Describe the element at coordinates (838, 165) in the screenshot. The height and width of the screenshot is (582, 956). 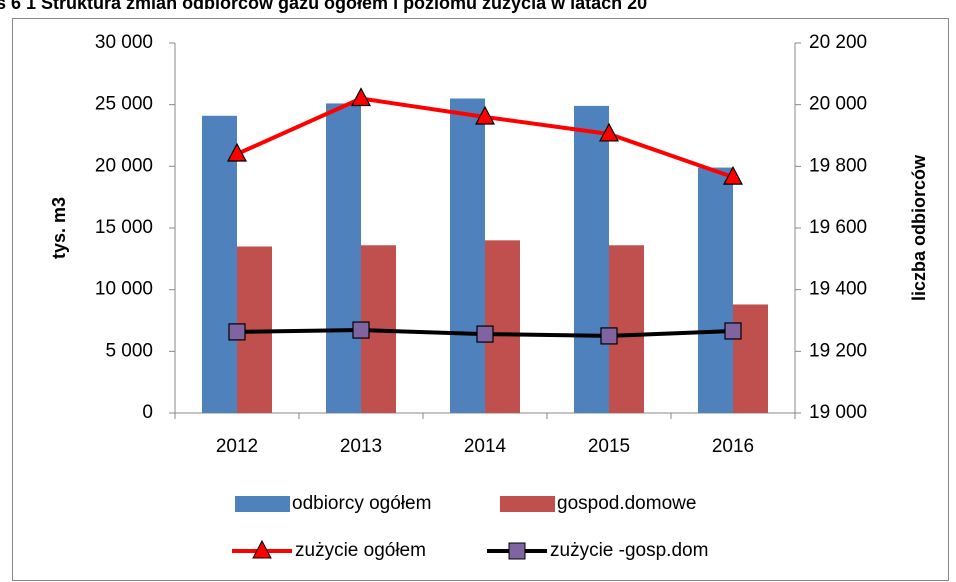
I see `y2-tick-label: 19 800` at that location.